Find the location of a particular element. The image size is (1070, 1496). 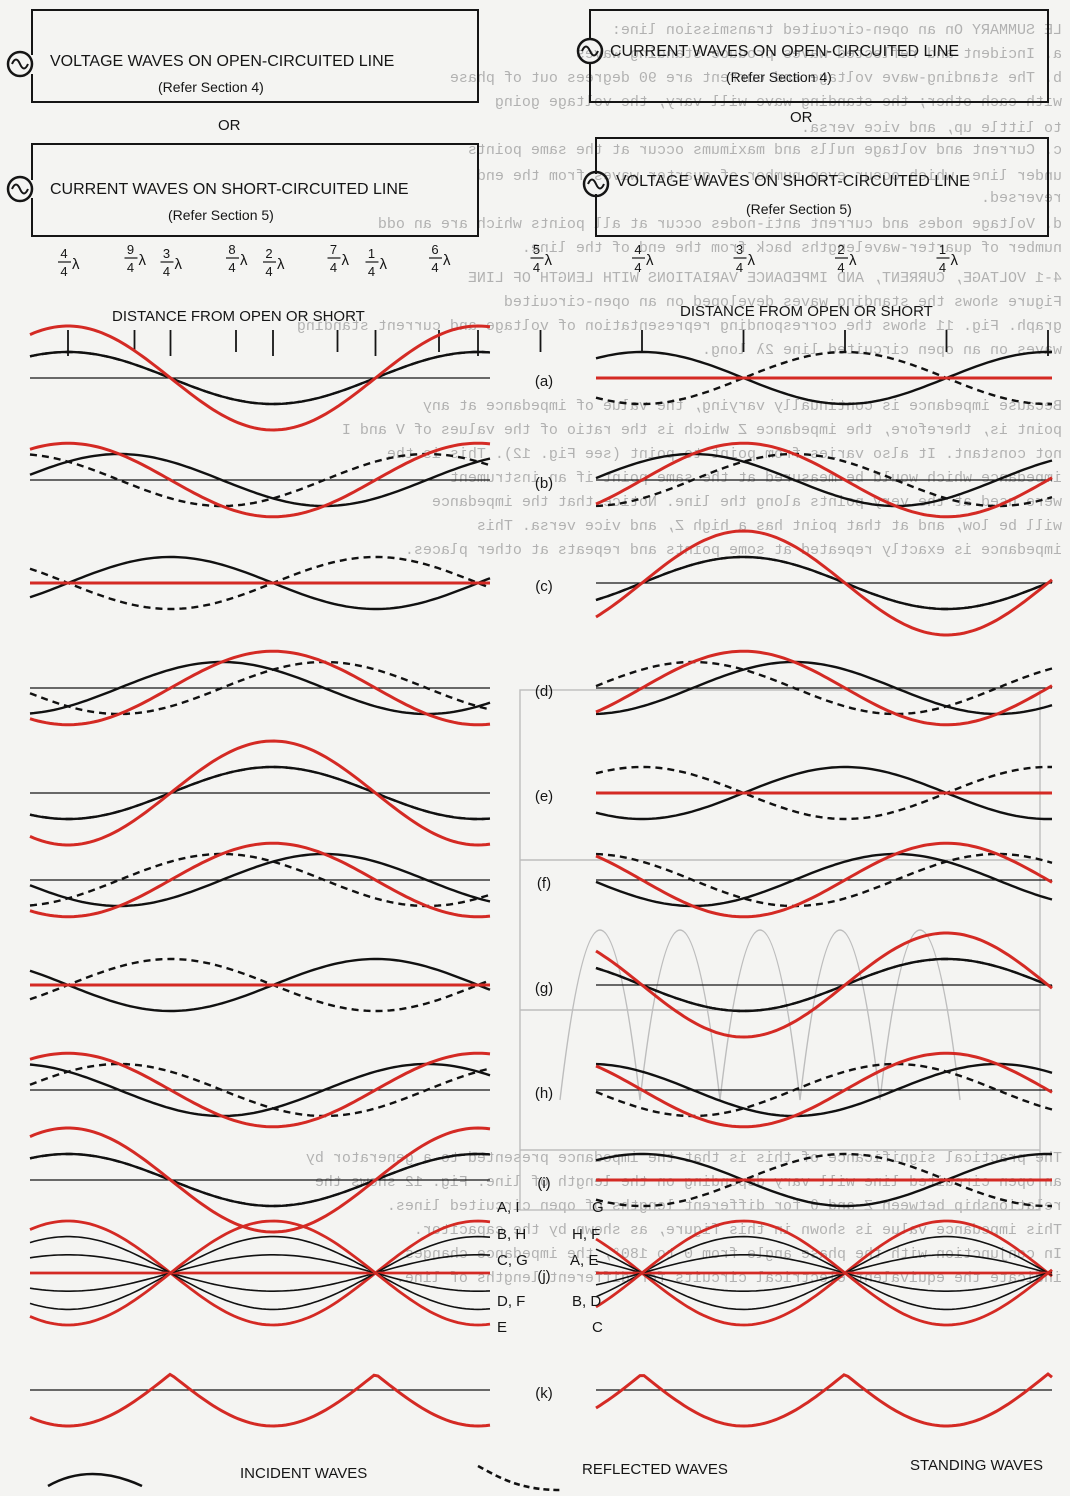

legend-j-left-2: C, G is located at coordinates (512, 1260).